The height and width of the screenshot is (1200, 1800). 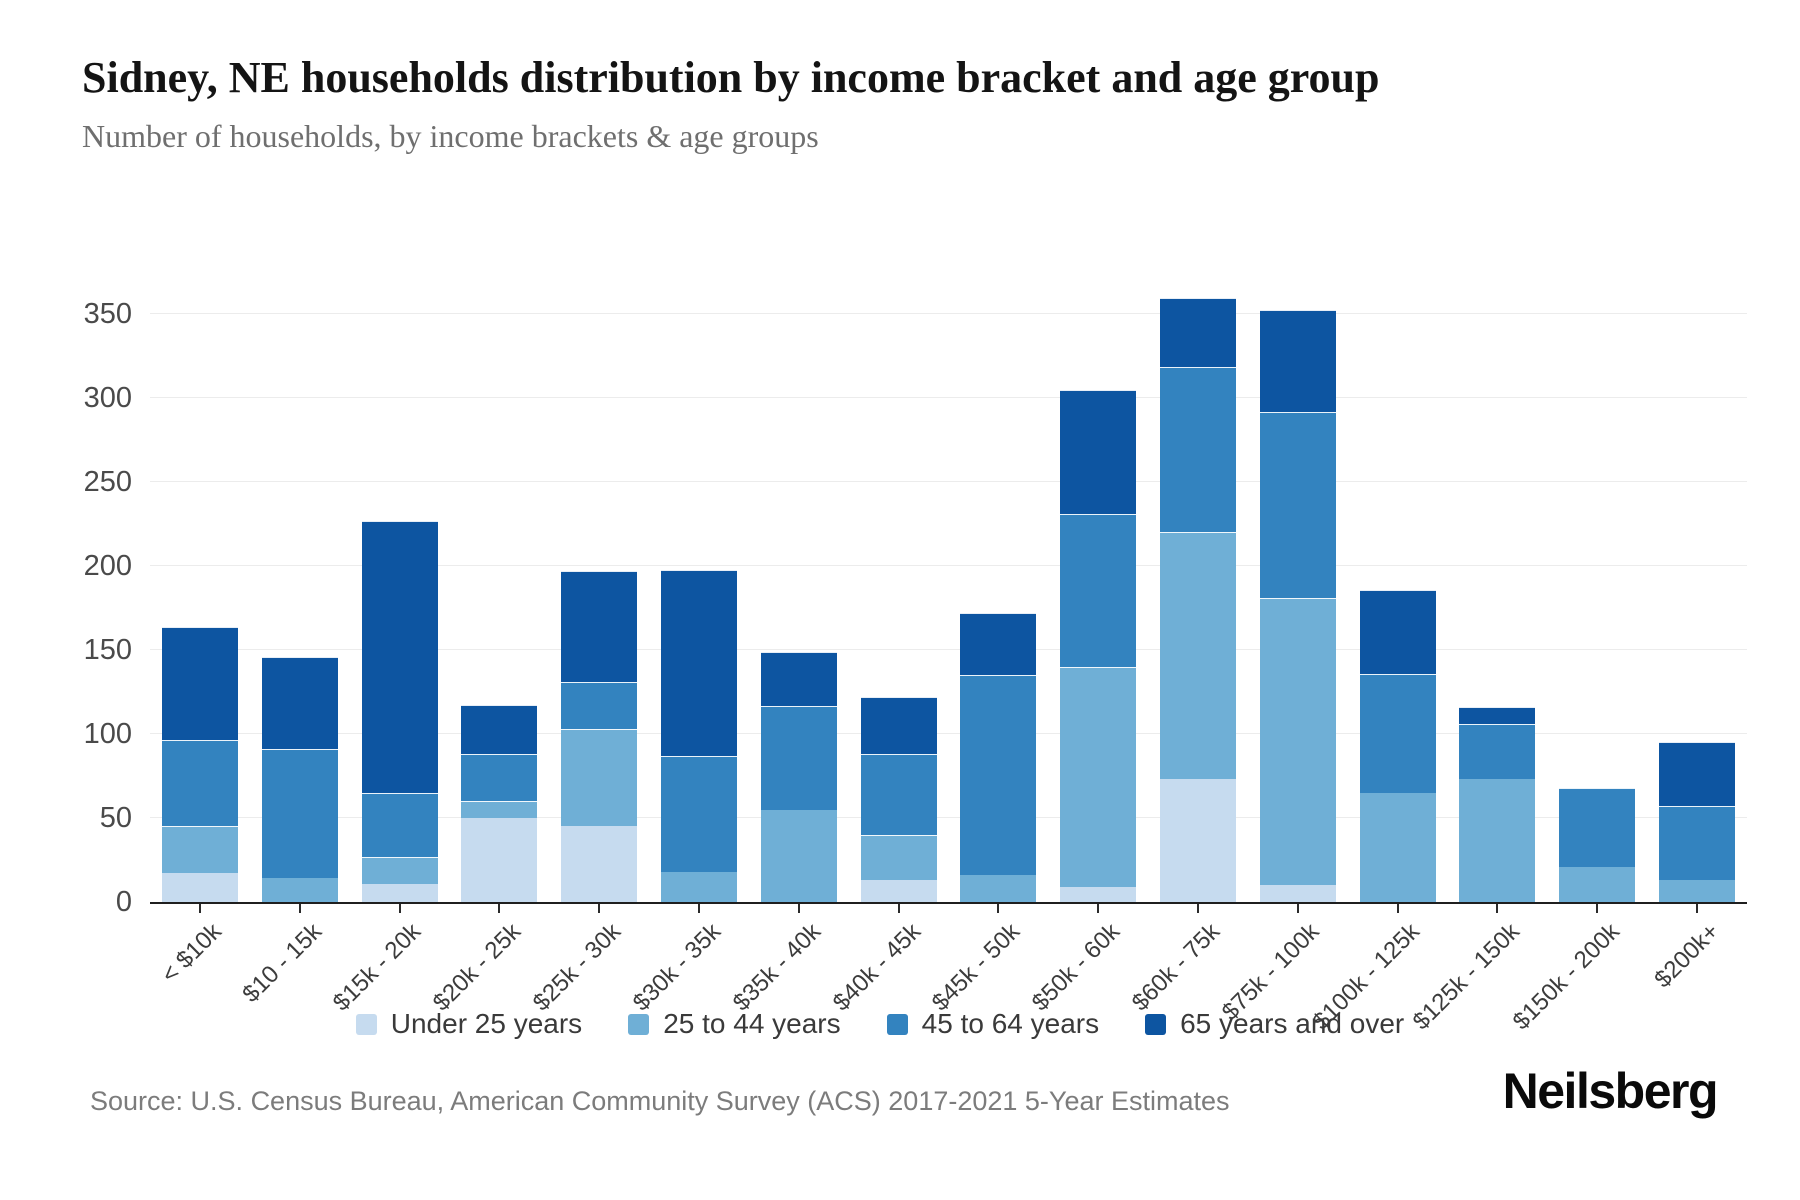 I want to click on bar-slot: $10 - 15k, so click(x=293, y=629).